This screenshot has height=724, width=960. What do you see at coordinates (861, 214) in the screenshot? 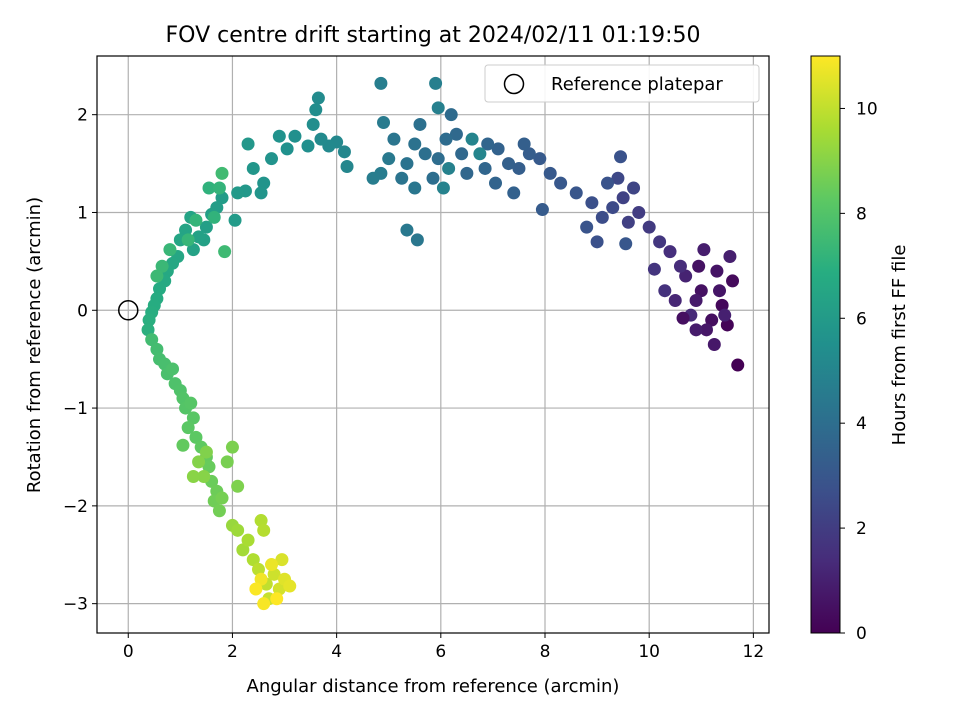
I see `colorbar-tick-label: 8` at bounding box center [861, 214].